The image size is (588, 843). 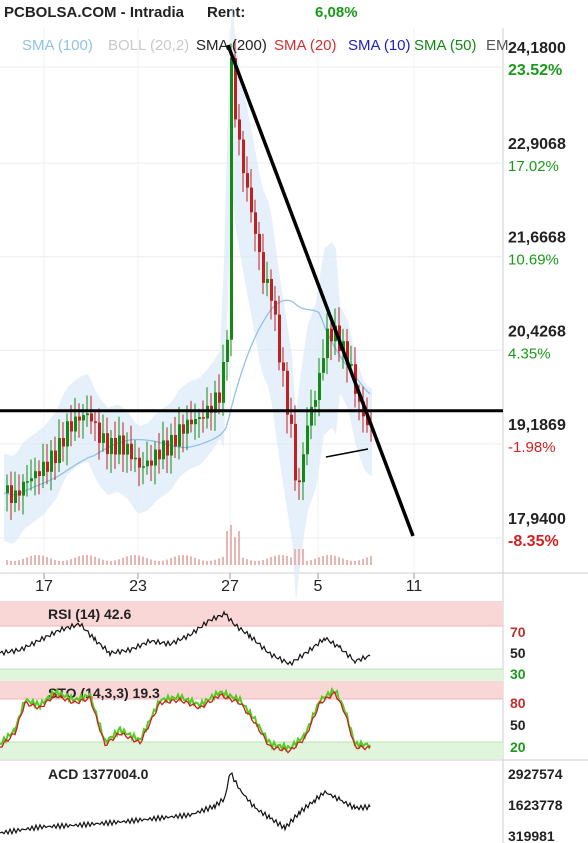 What do you see at coordinates (537, 519) in the screenshot?
I see `price-tick-label: 17,9400` at bounding box center [537, 519].